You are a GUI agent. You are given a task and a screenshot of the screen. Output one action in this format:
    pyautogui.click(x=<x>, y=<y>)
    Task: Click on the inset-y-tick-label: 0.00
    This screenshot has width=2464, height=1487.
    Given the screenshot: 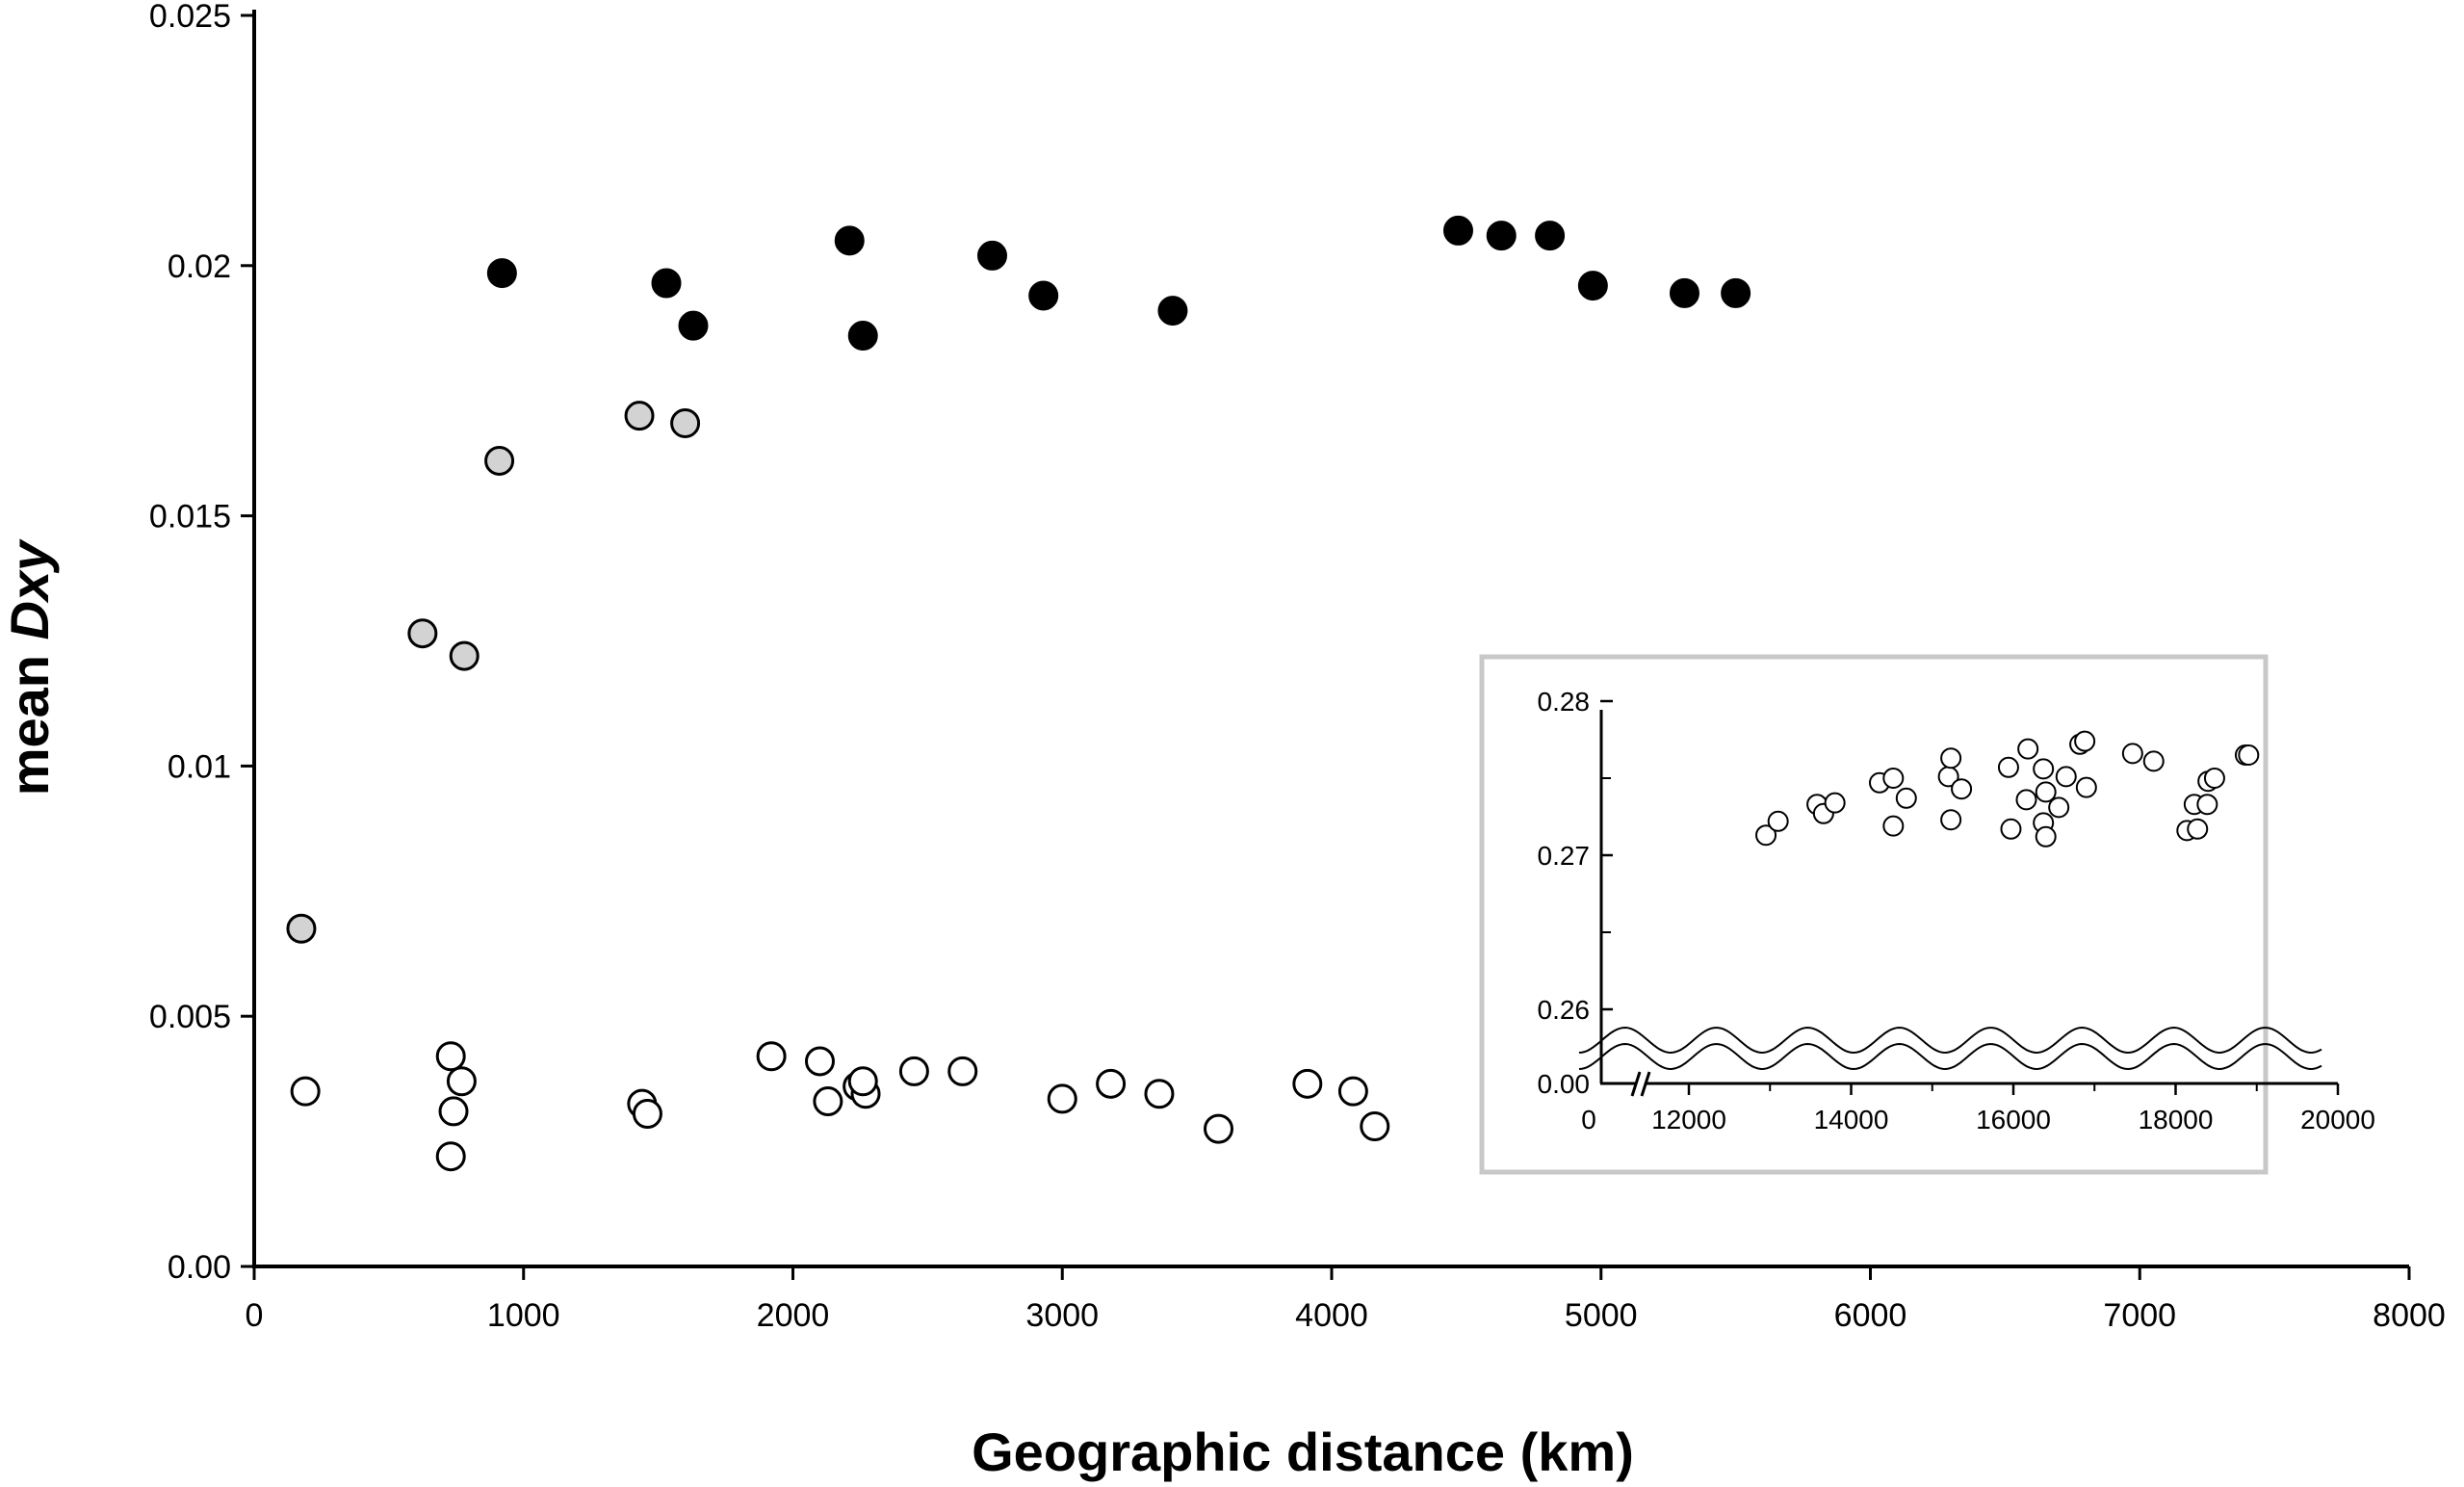 What is the action you would take?
    pyautogui.click(x=1564, y=1084)
    